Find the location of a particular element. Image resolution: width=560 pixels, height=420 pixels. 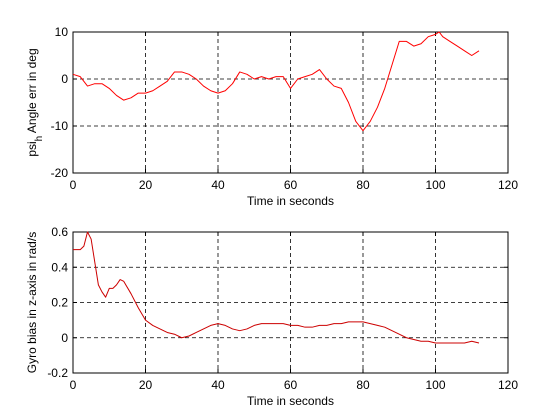

top-plot-x-tick-label: 120 is located at coordinates (508, 185).